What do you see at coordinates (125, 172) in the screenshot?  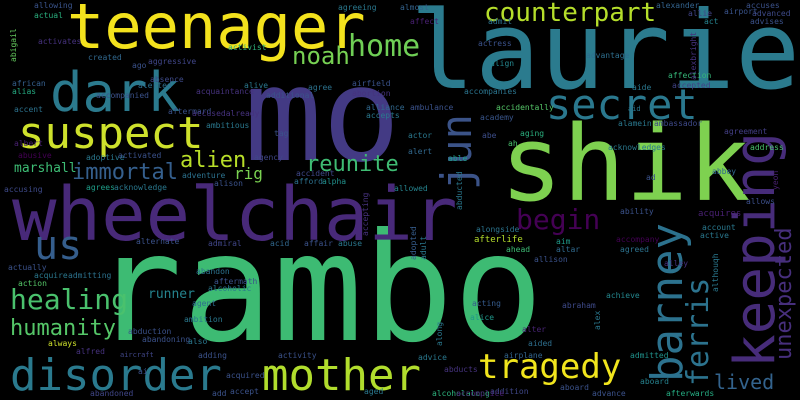 I see `word: immortal` at bounding box center [125, 172].